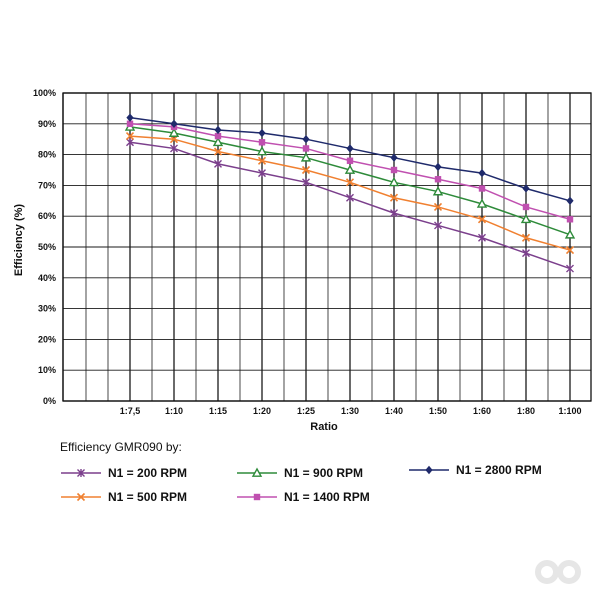 Image resolution: width=600 pixels, height=600 pixels. What do you see at coordinates (306, 411) in the screenshot?
I see `x-tick-label: 1:25` at bounding box center [306, 411].